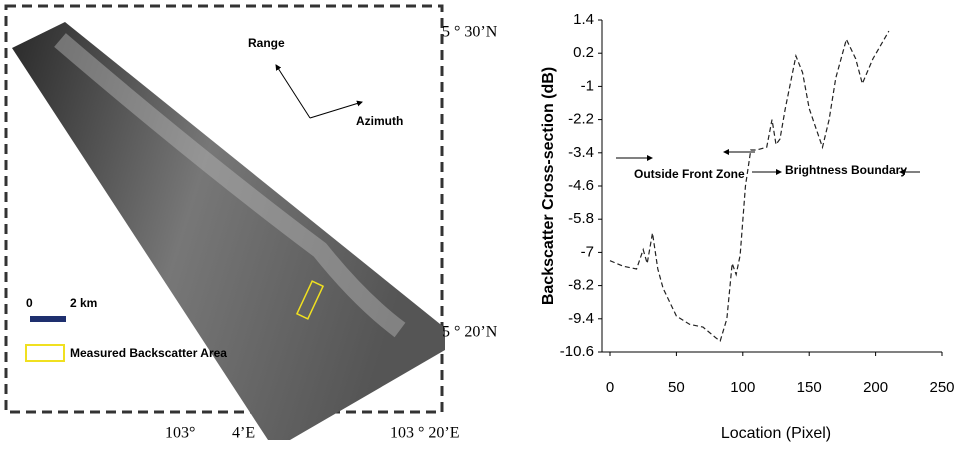 Image resolution: width=964 pixels, height=453 pixels. I want to click on scale-length: 2 km, so click(83, 303).